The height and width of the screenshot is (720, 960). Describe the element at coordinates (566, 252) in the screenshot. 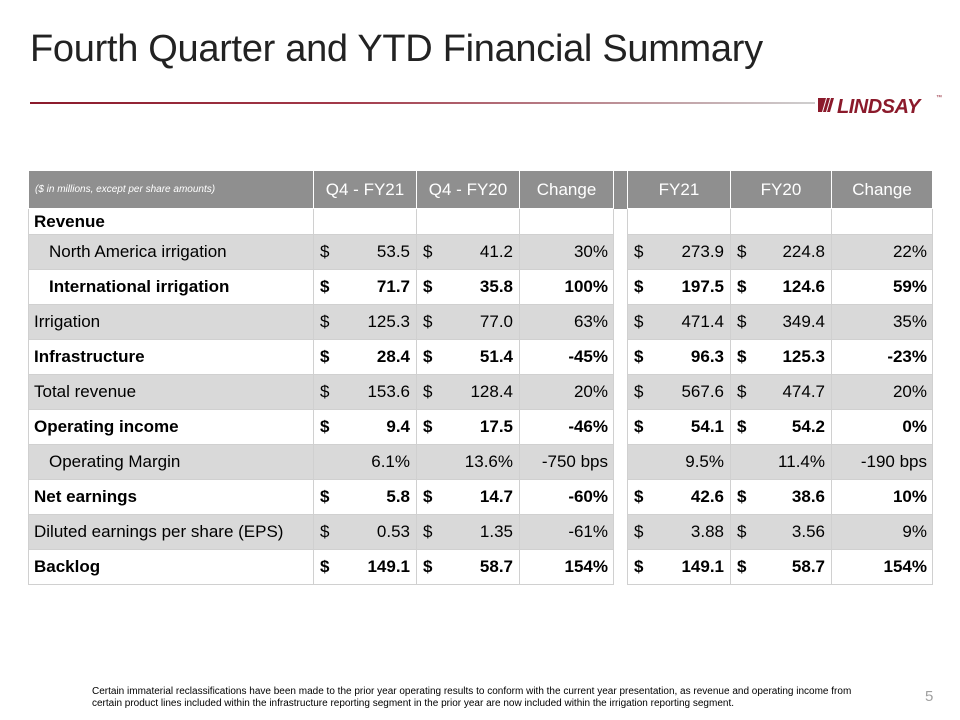

I see `cell-q4-change: 30%` at that location.